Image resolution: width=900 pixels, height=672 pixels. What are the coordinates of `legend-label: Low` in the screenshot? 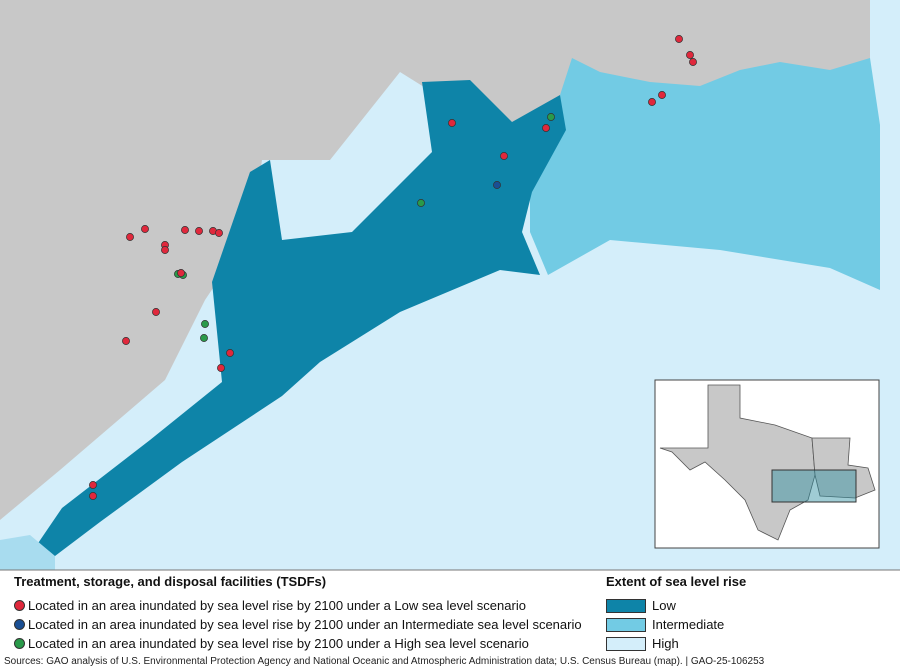 It's located at (664, 605).